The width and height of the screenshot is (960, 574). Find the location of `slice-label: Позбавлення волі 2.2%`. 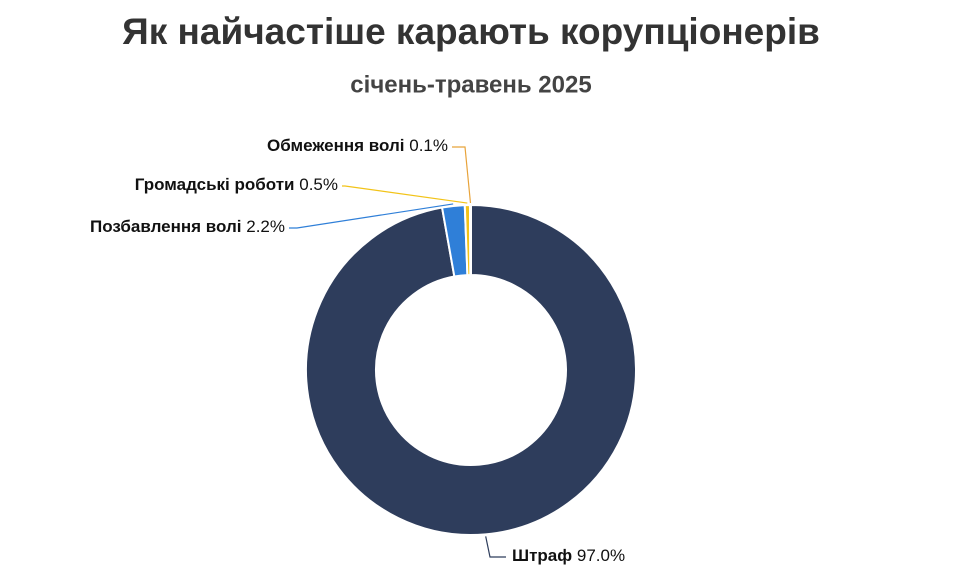

slice-label: Позбавлення волі 2.2% is located at coordinates (187, 226).